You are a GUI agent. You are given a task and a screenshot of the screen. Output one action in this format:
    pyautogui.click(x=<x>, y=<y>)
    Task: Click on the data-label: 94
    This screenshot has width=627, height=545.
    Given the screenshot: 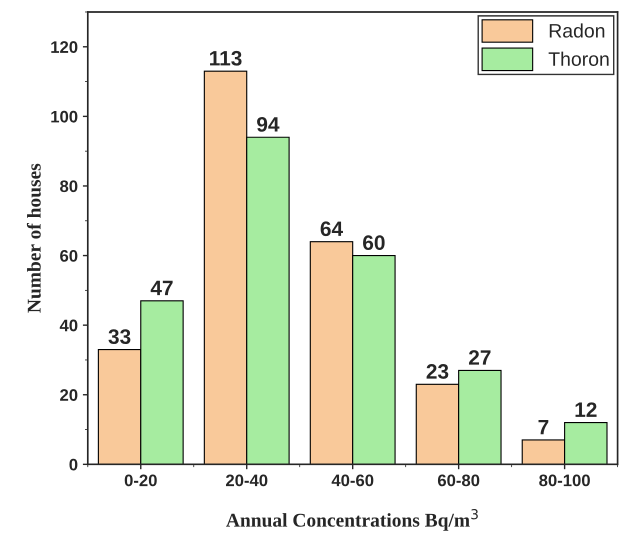 What is the action you would take?
    pyautogui.click(x=268, y=124)
    